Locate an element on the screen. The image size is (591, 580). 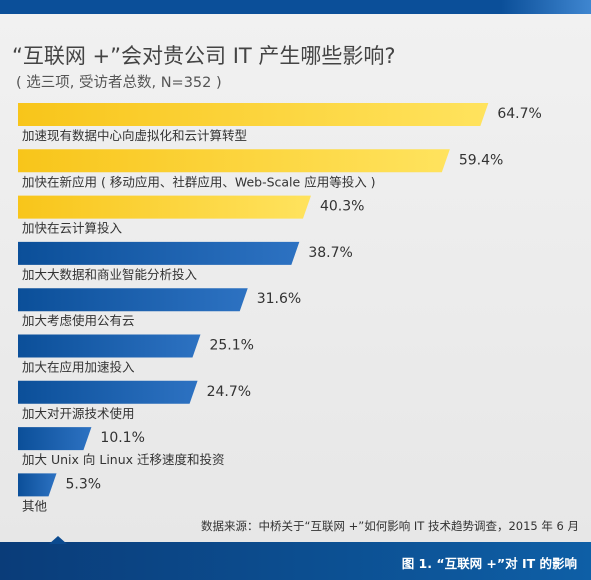
value-label-5: 31.6% is located at coordinates (279, 299).